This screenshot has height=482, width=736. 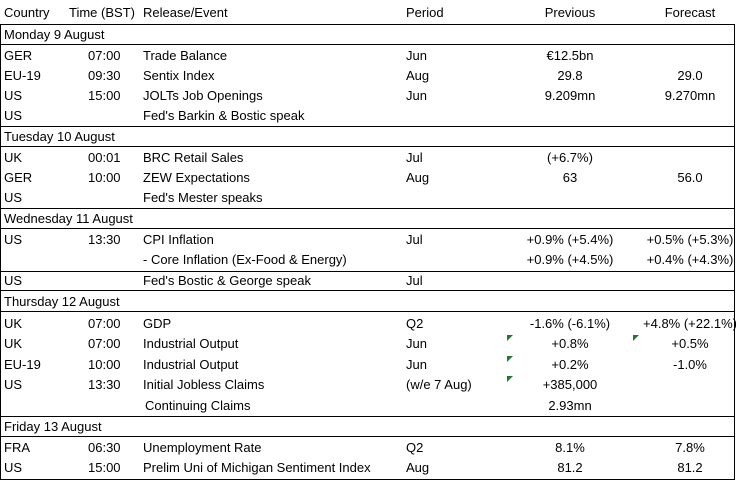 What do you see at coordinates (690, 12) in the screenshot?
I see `header-forecast: Forecast` at bounding box center [690, 12].